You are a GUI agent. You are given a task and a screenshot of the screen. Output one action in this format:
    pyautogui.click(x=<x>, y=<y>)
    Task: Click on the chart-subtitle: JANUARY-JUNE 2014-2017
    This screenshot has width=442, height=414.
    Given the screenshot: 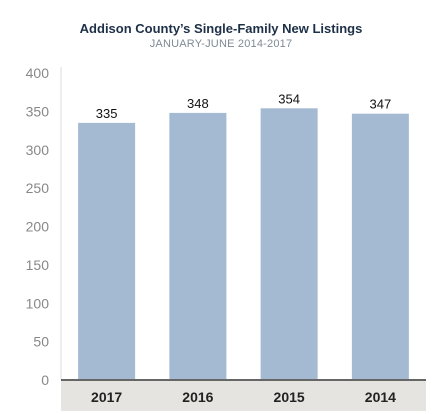 What is the action you would take?
    pyautogui.click(x=221, y=44)
    